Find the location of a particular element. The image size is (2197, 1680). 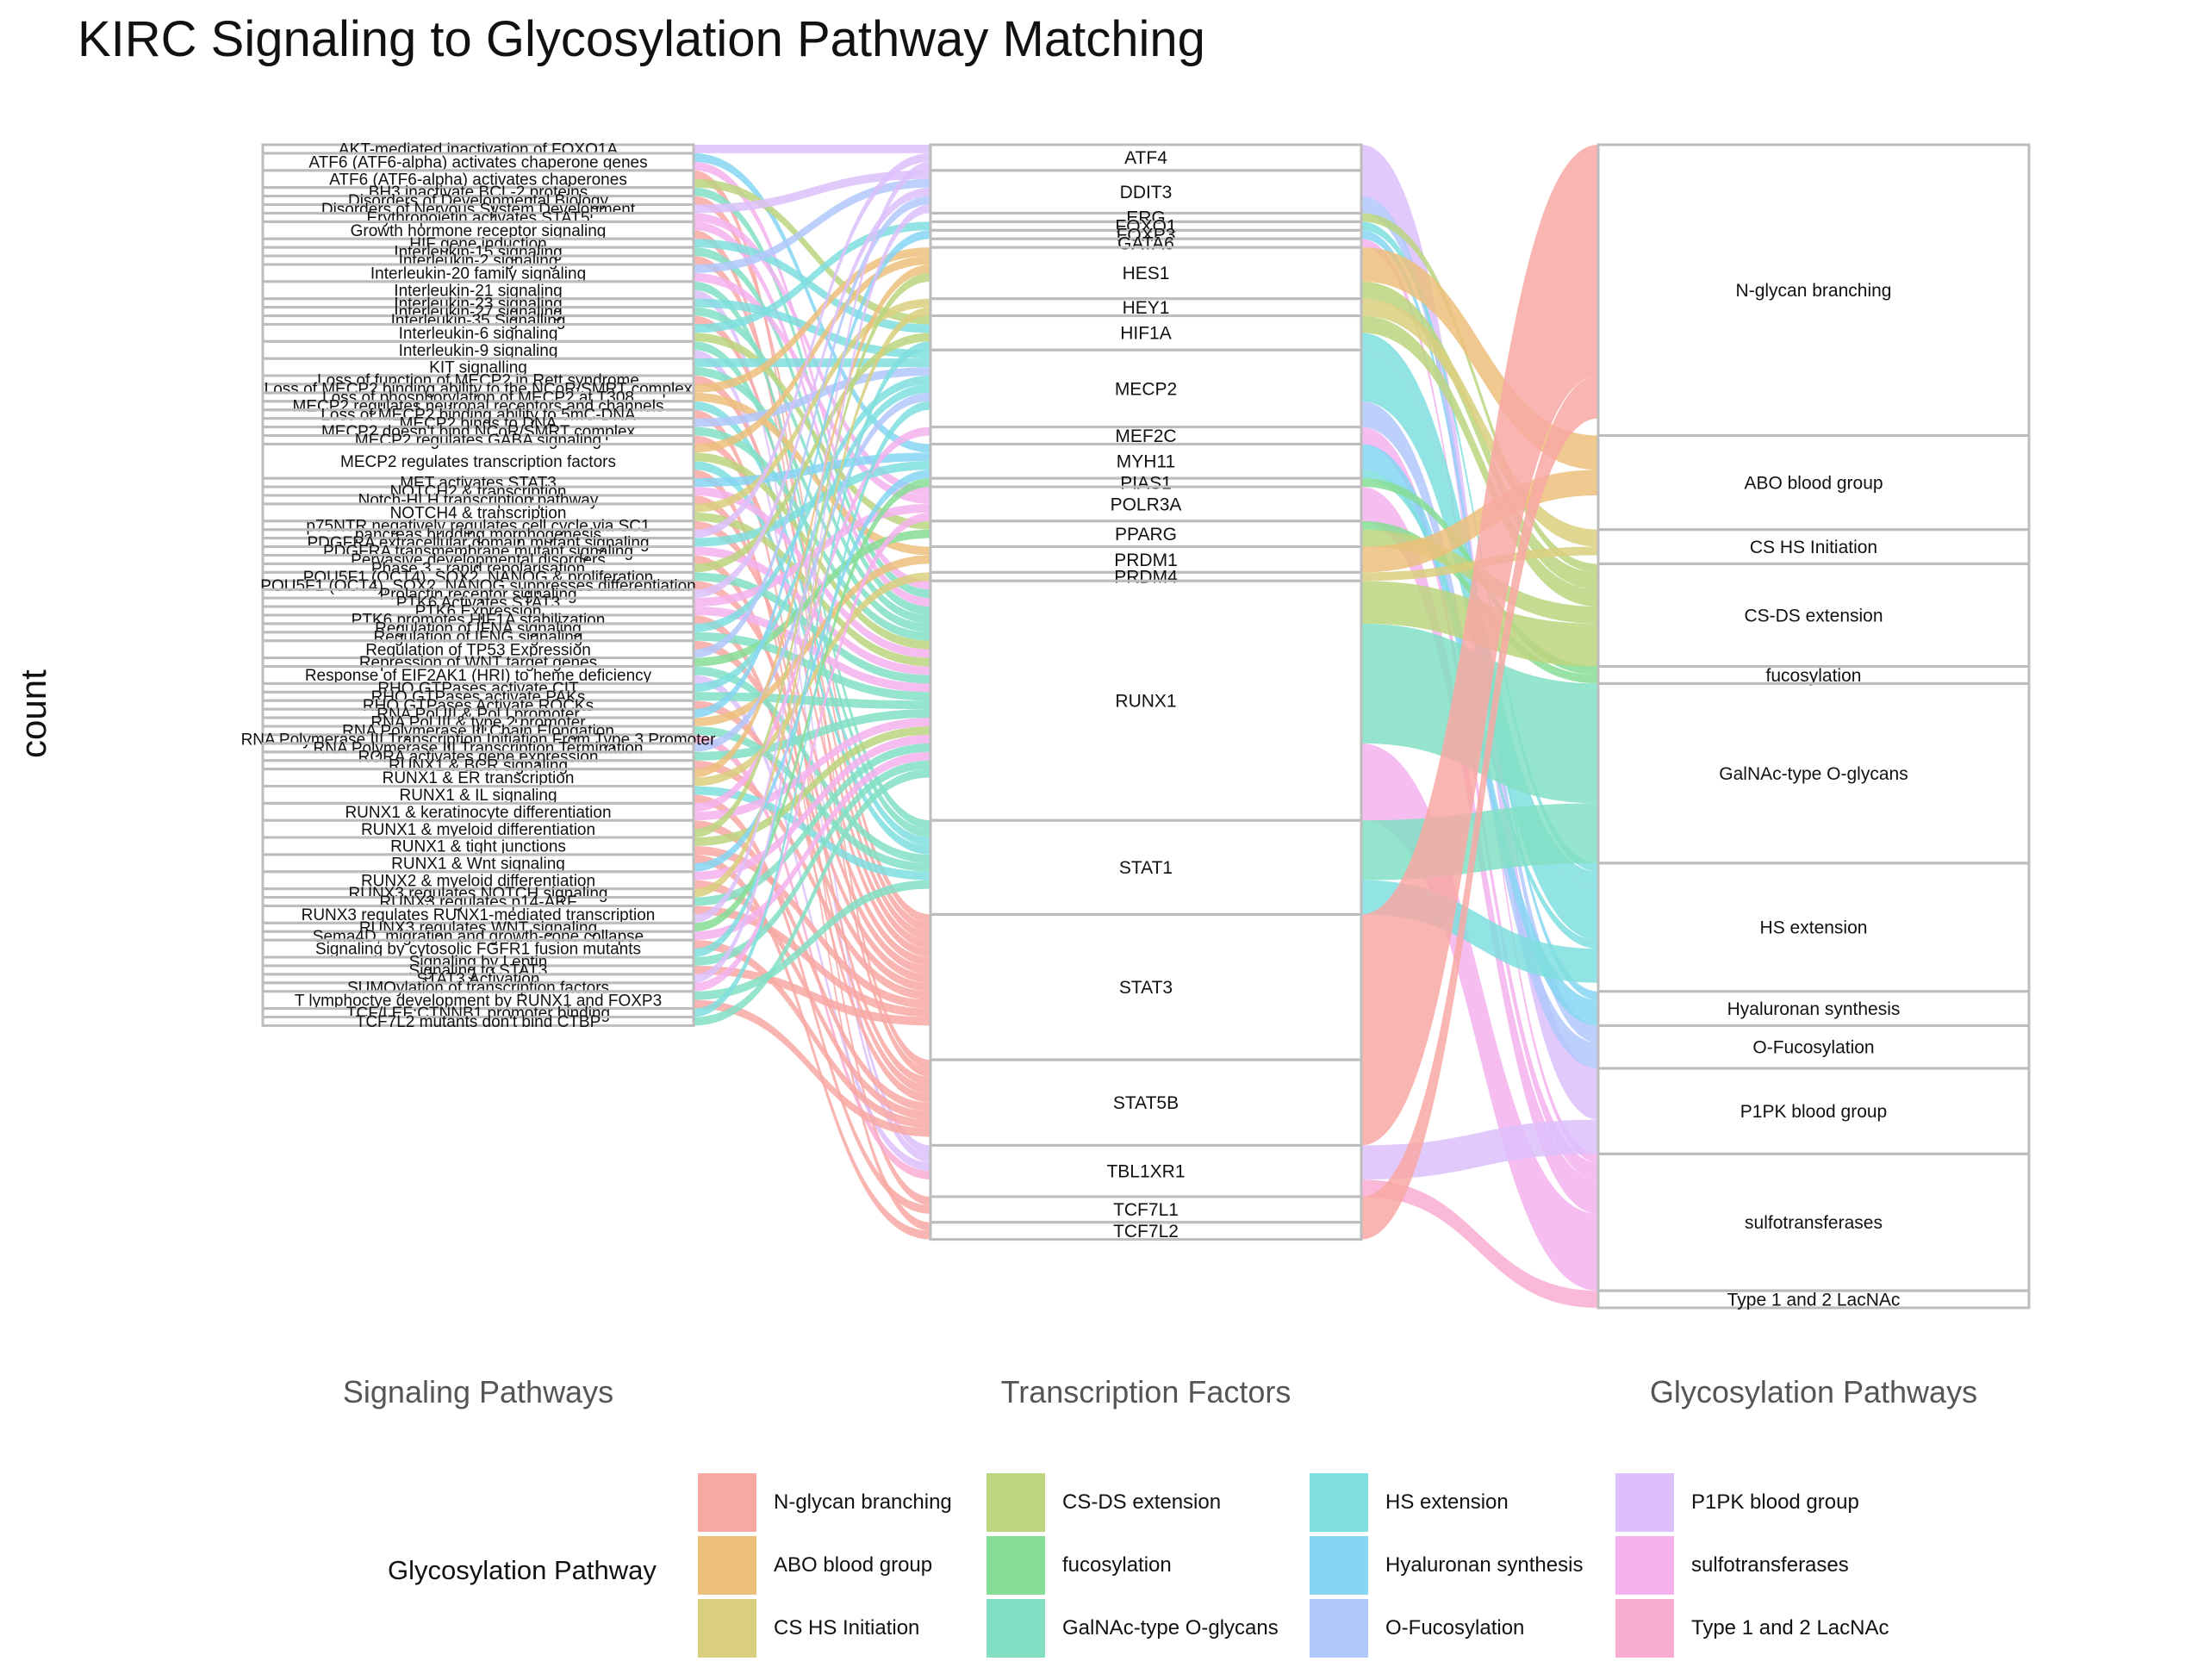

legend-item: P1PK blood group is located at coordinates (1775, 1503).